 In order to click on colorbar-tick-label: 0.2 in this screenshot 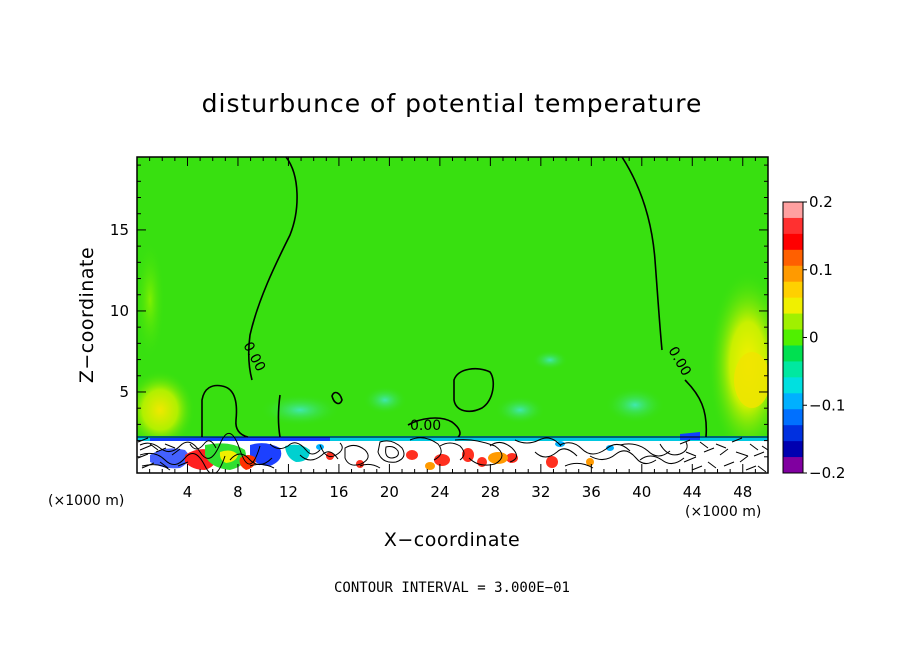, I will do `click(821, 202)`.